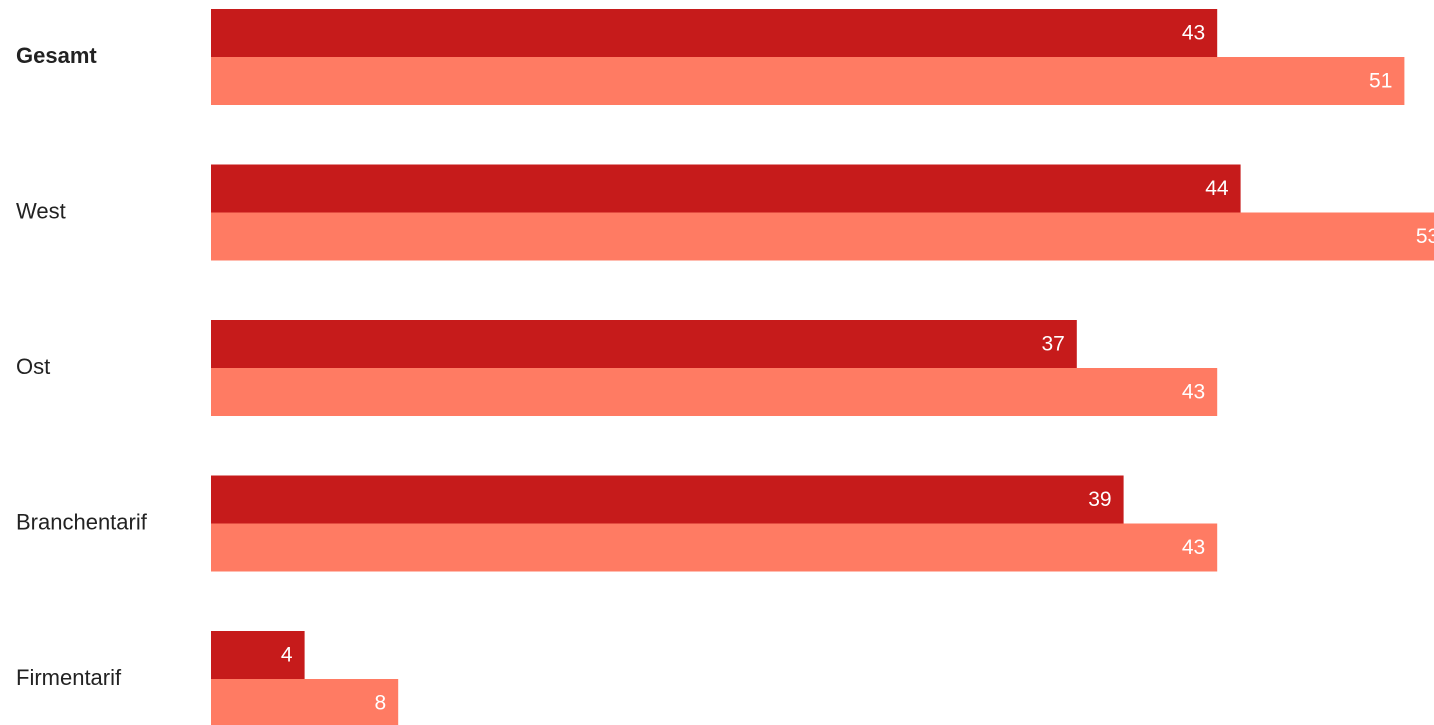 Image resolution: width=1434 pixels, height=725 pixels. I want to click on category-label: Firmentarif, so click(69, 677).